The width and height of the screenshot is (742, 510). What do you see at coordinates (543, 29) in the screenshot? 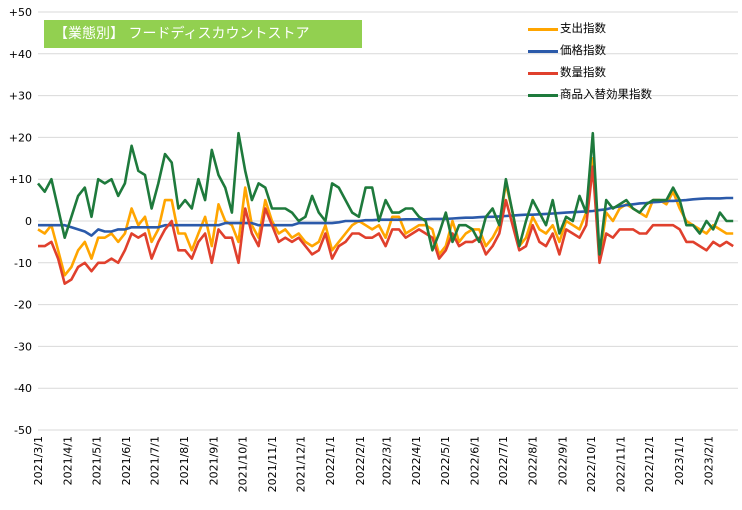
I see `legend-swatch-spending` at bounding box center [543, 29].